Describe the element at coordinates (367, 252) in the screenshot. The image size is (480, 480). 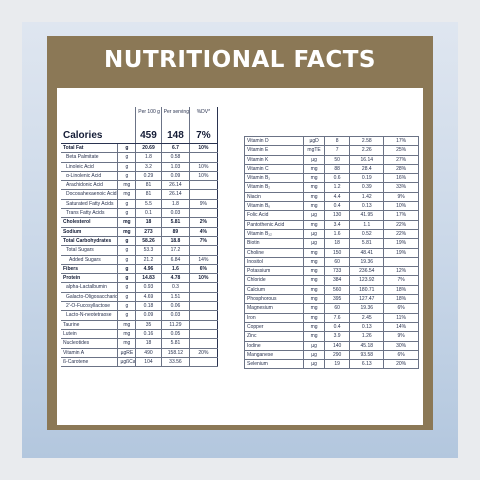
I see `value-per-serving: 48.41` at that location.